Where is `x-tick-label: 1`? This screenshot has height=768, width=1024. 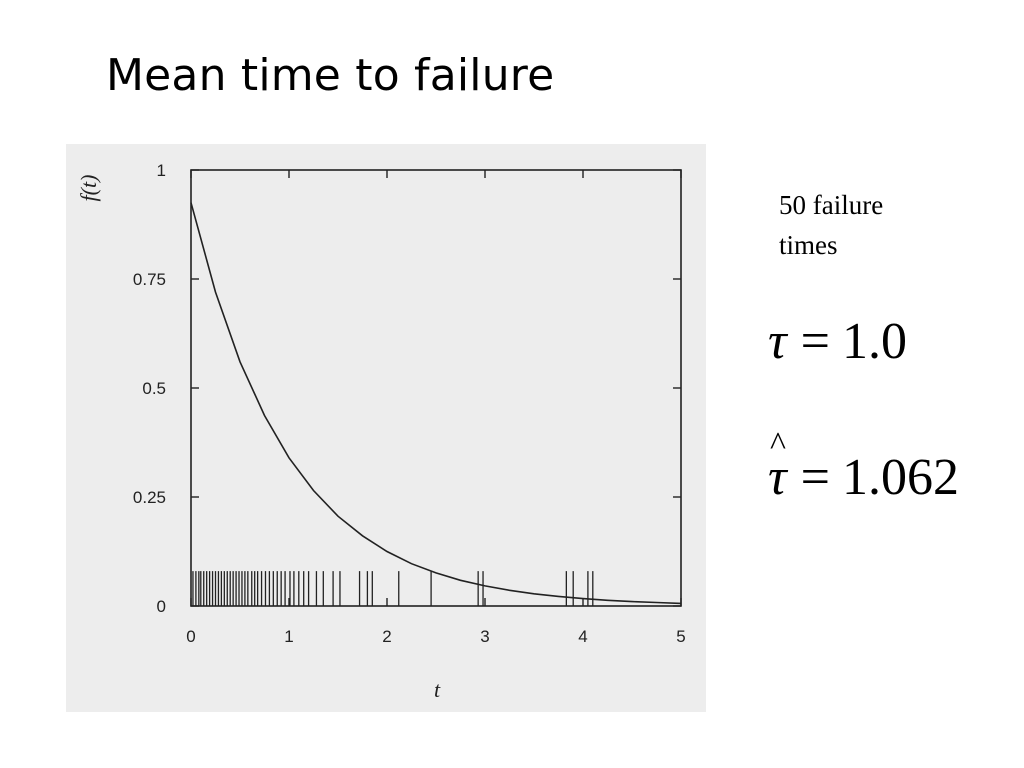
x-tick-label: 1 is located at coordinates (288, 636).